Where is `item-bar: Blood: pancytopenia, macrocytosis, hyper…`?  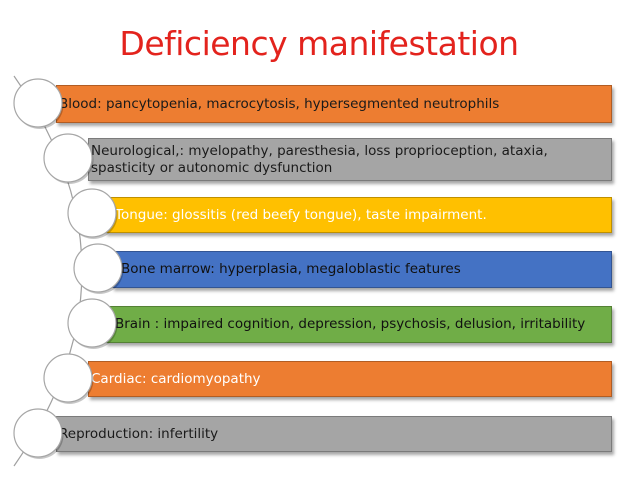
item-bar: Blood: pancytopenia, macrocytosis, hyper… is located at coordinates (334, 104).